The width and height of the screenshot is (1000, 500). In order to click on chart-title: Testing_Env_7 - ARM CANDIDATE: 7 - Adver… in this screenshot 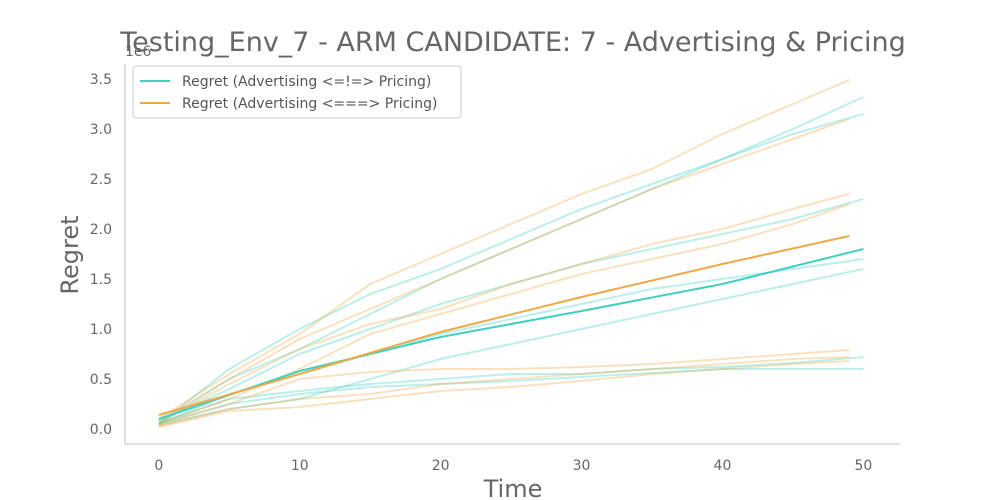, I will do `click(512, 42)`.